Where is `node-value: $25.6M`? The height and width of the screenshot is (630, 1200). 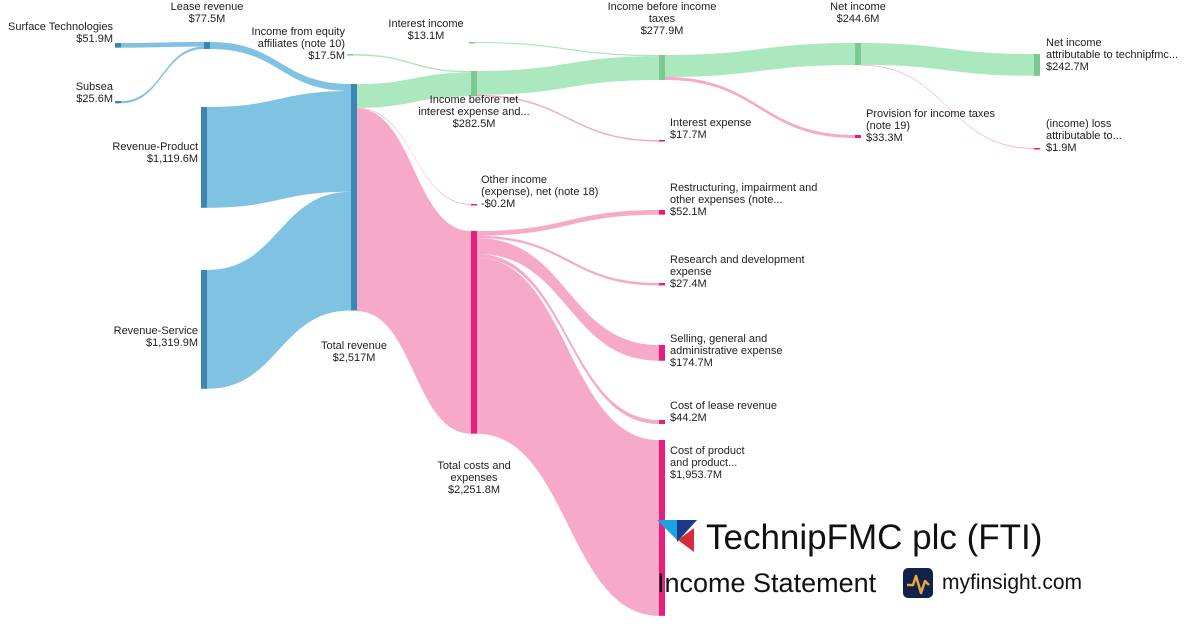 node-value: $25.6M is located at coordinates (94, 99).